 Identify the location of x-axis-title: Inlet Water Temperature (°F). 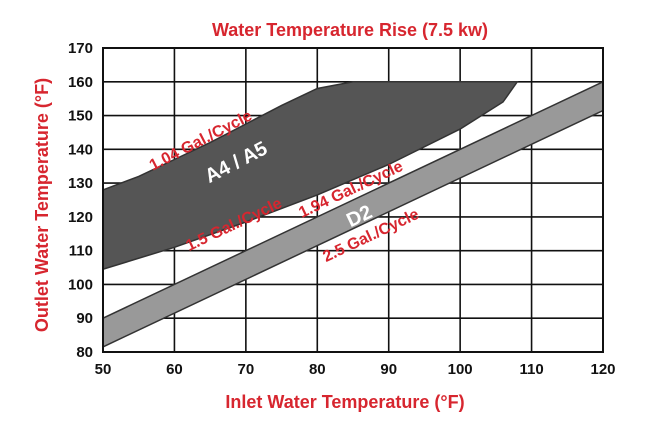
(344, 402).